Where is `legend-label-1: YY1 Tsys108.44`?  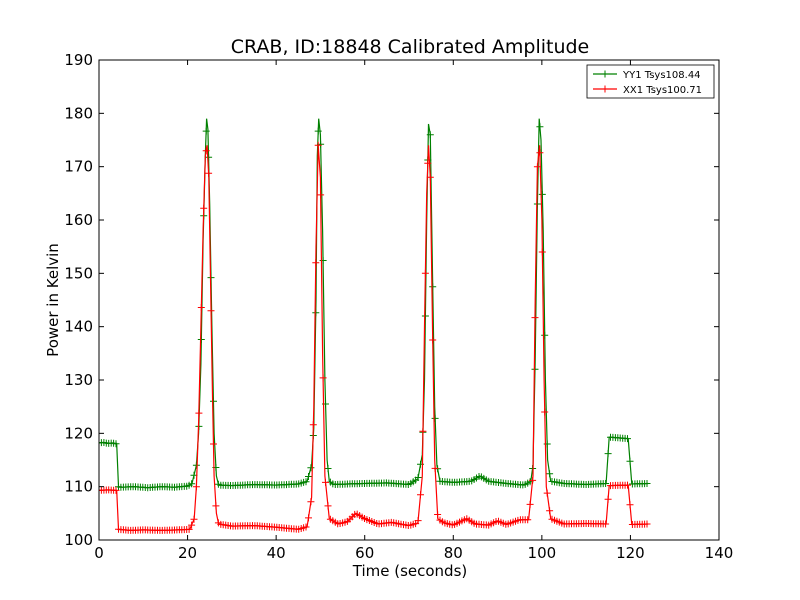 legend-label-1: YY1 Tsys108.44 is located at coordinates (661, 75).